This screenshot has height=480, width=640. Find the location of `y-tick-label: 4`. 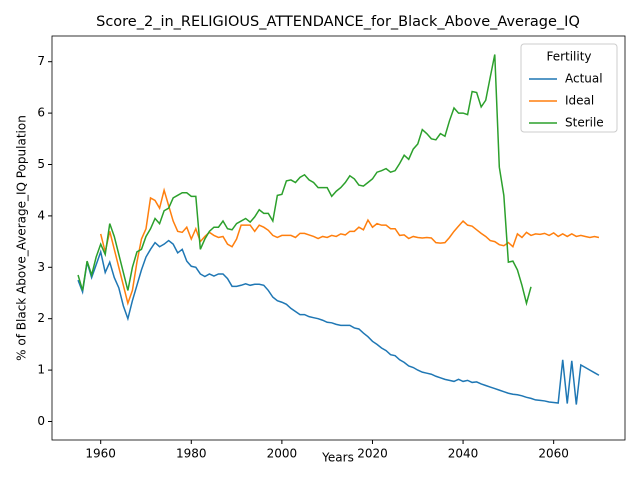

y-tick-label: 4 is located at coordinates (41, 215).